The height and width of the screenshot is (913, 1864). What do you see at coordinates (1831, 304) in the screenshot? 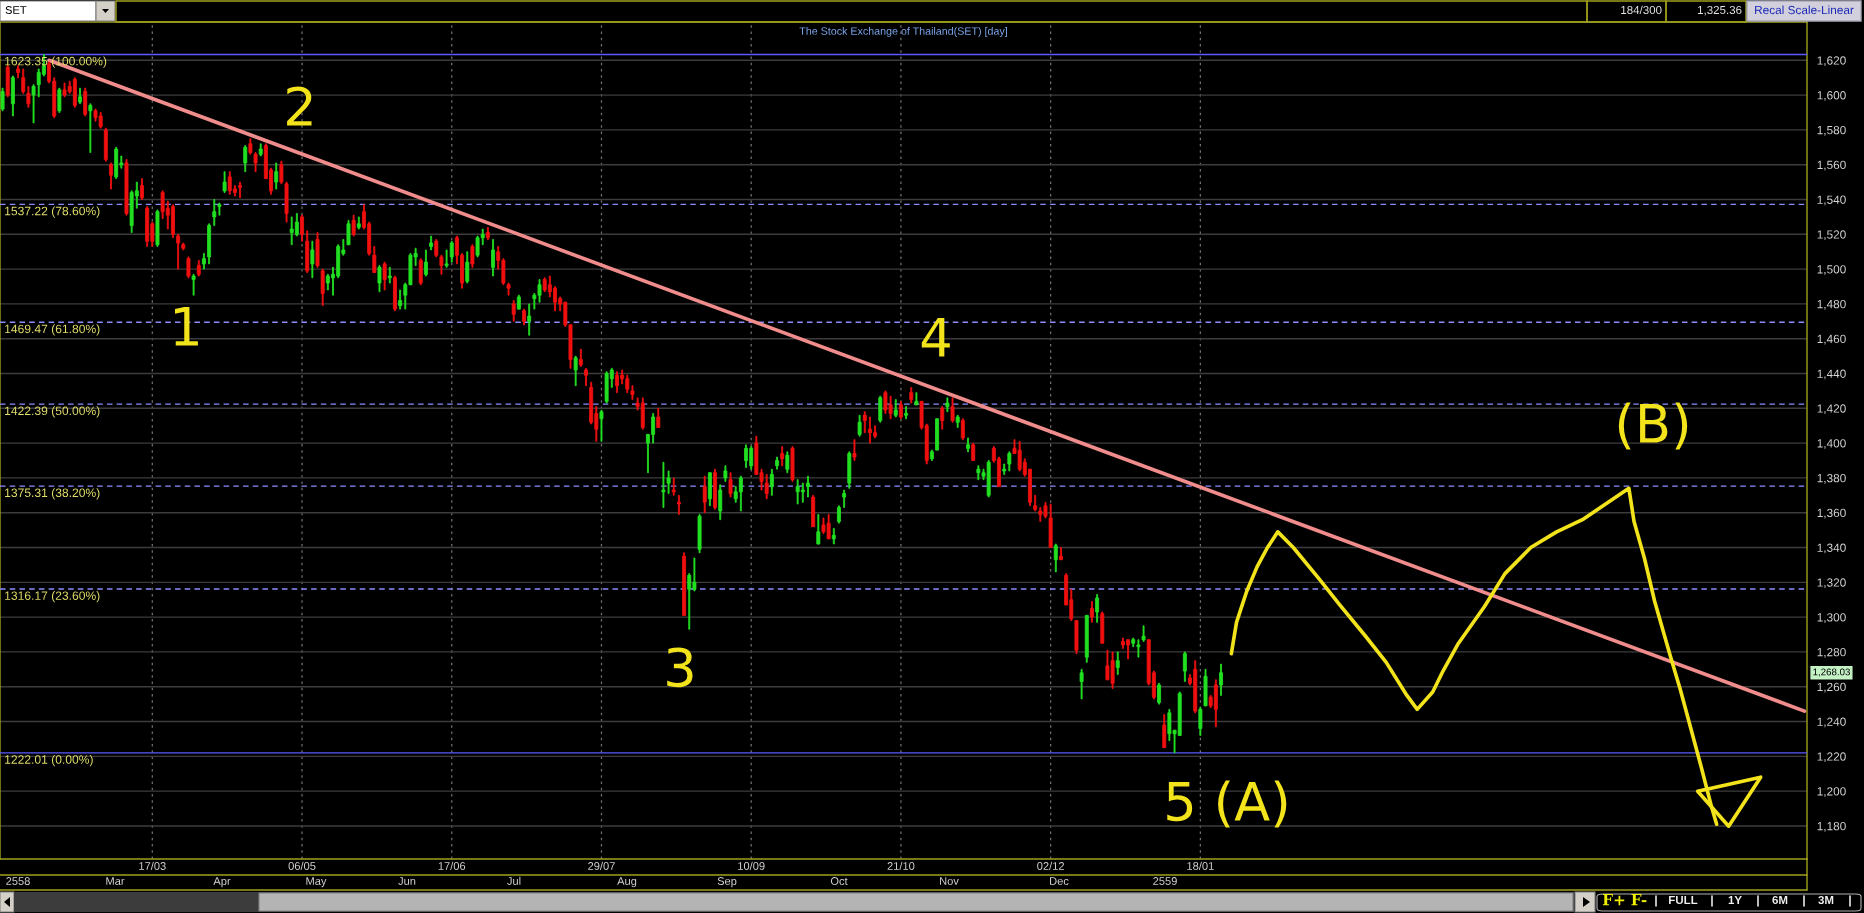
I see `y-tick-label: 1,480` at bounding box center [1831, 304].